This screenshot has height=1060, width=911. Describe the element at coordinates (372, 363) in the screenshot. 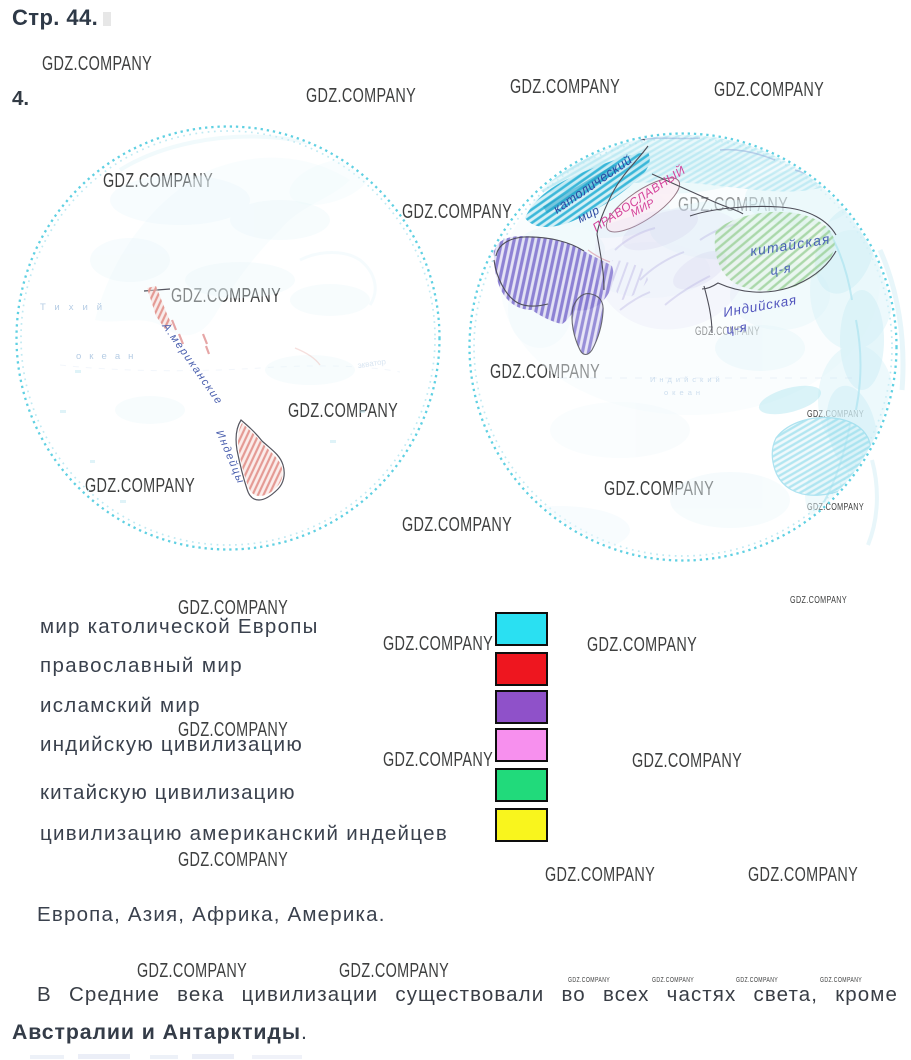

I see `svg-text: экватор` at that location.